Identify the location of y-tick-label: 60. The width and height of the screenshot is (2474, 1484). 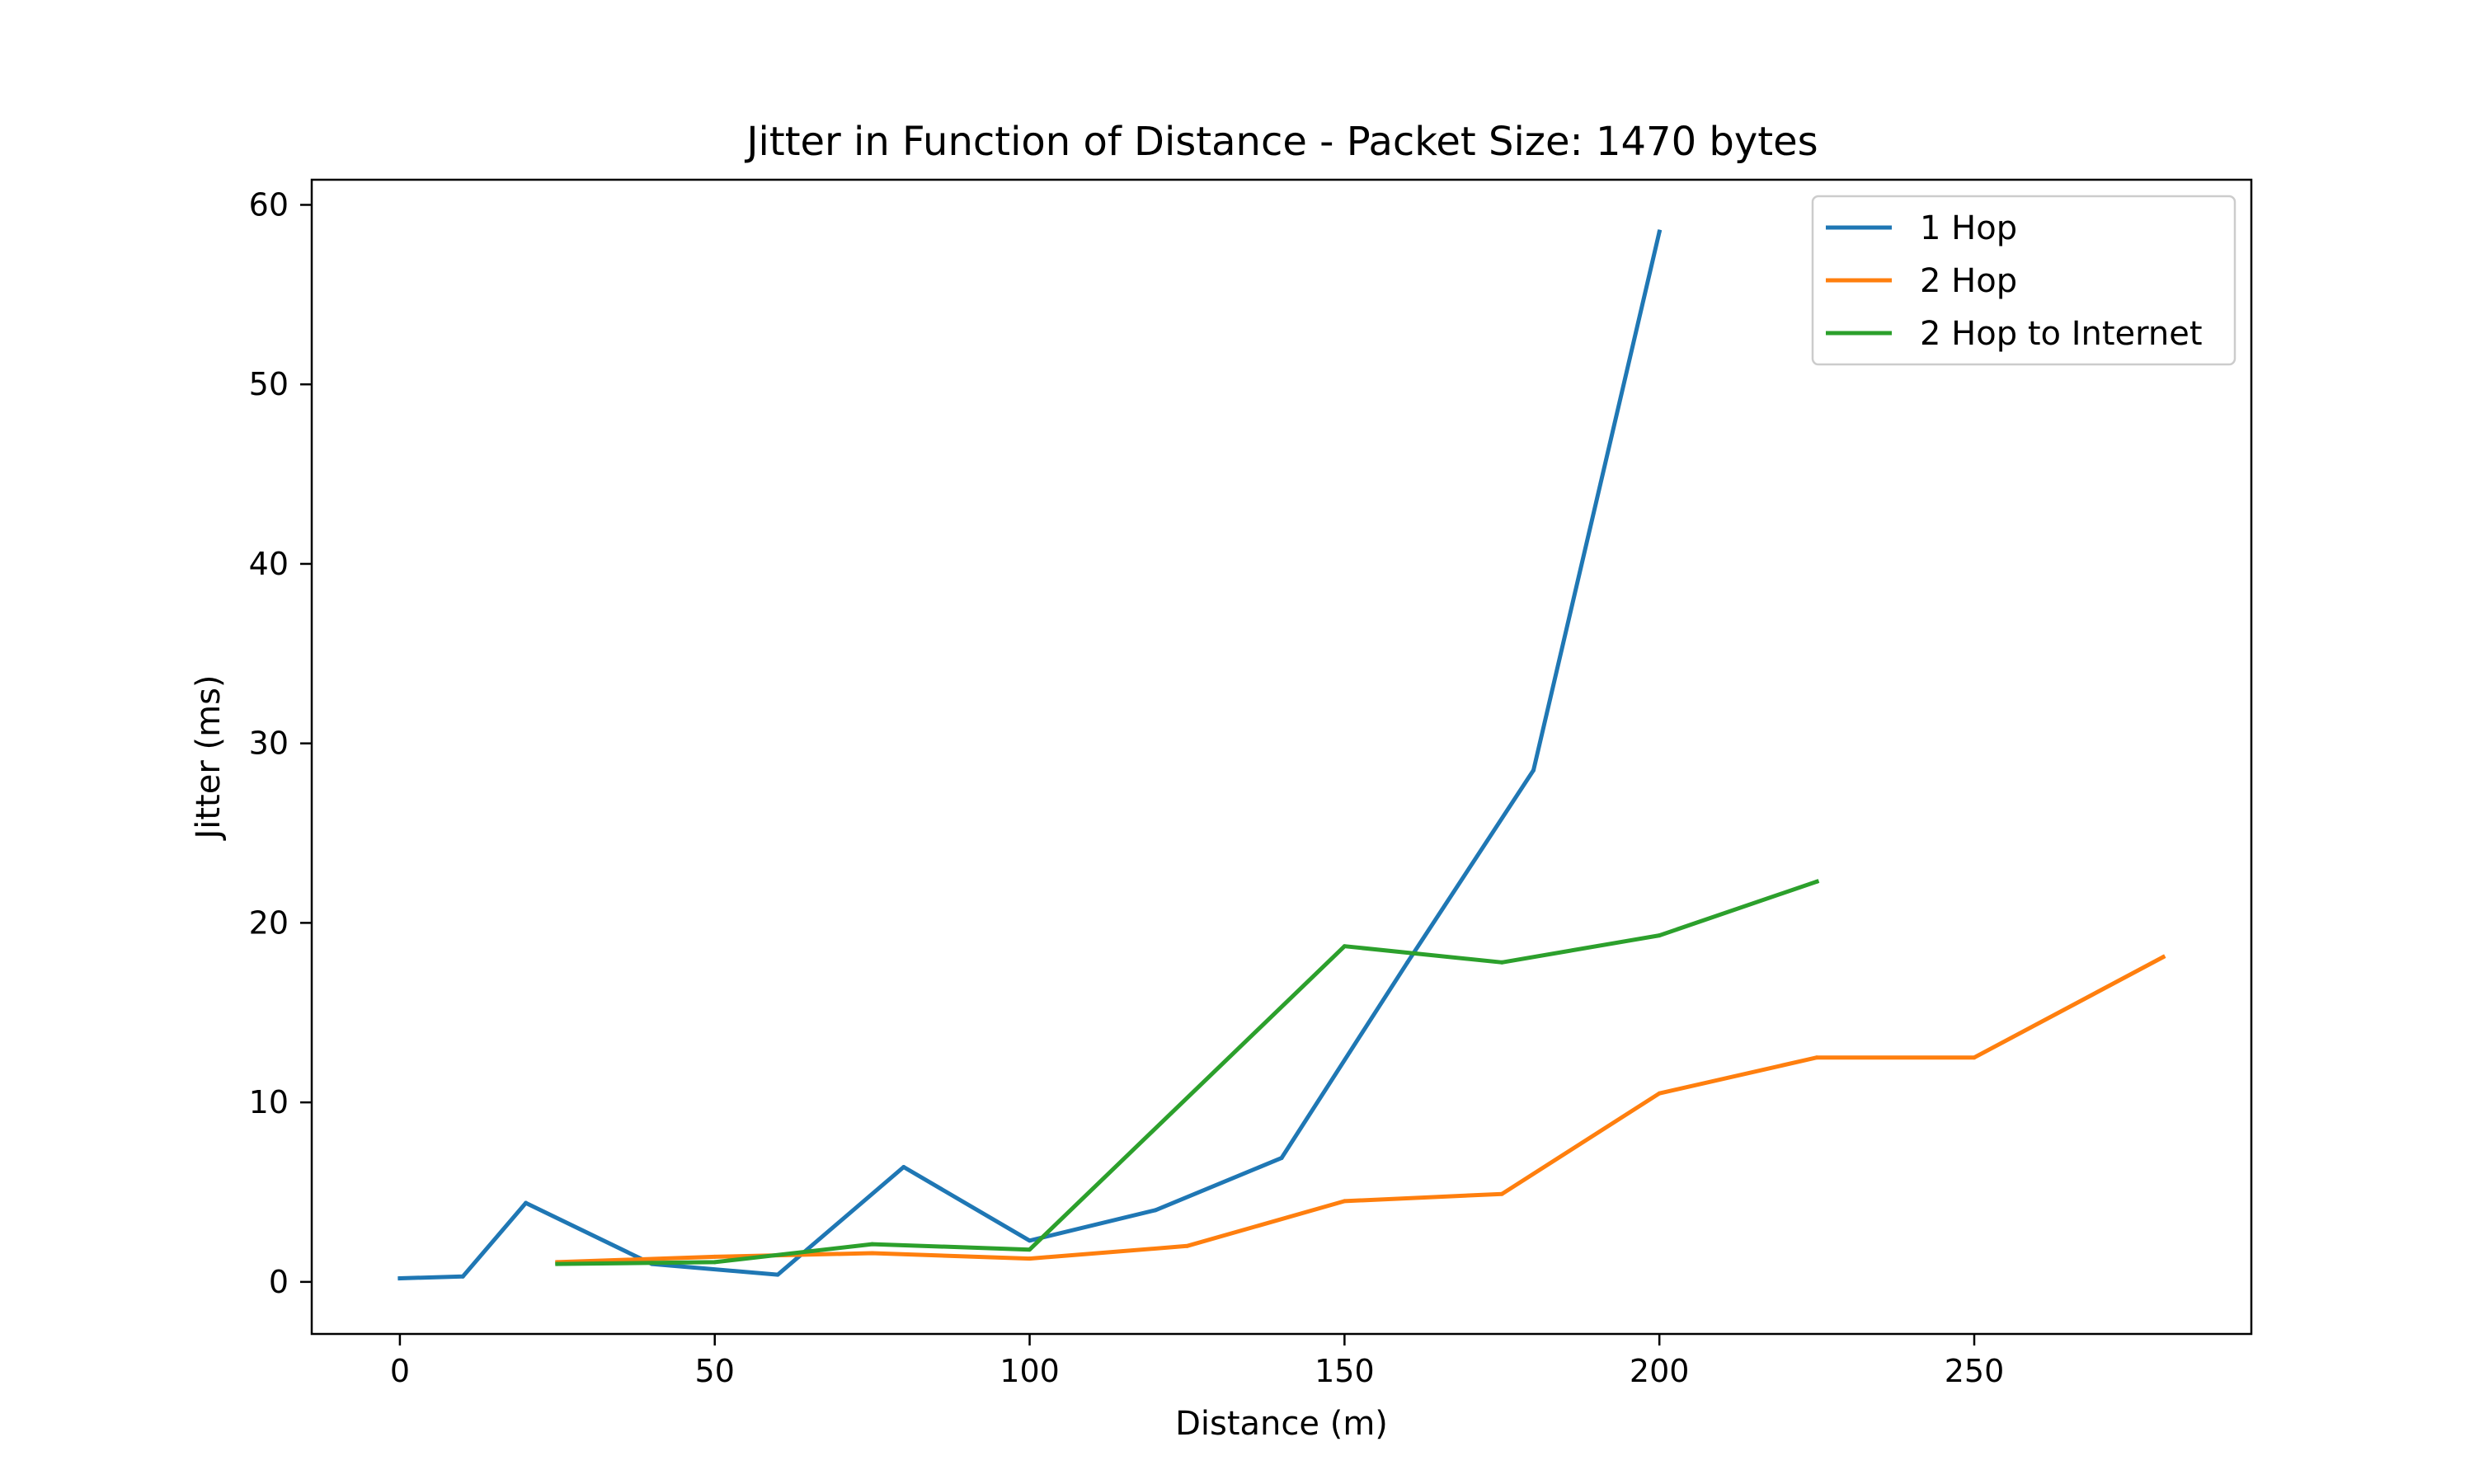
(269, 204).